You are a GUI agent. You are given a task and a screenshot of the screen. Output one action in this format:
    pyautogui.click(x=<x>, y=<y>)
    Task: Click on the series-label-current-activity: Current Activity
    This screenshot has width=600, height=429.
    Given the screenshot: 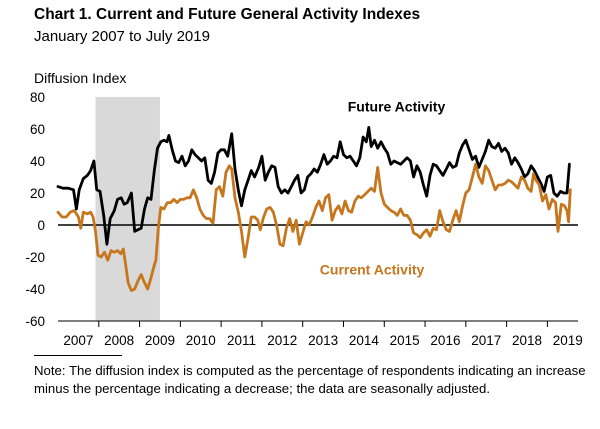 What is the action you would take?
    pyautogui.click(x=372, y=270)
    